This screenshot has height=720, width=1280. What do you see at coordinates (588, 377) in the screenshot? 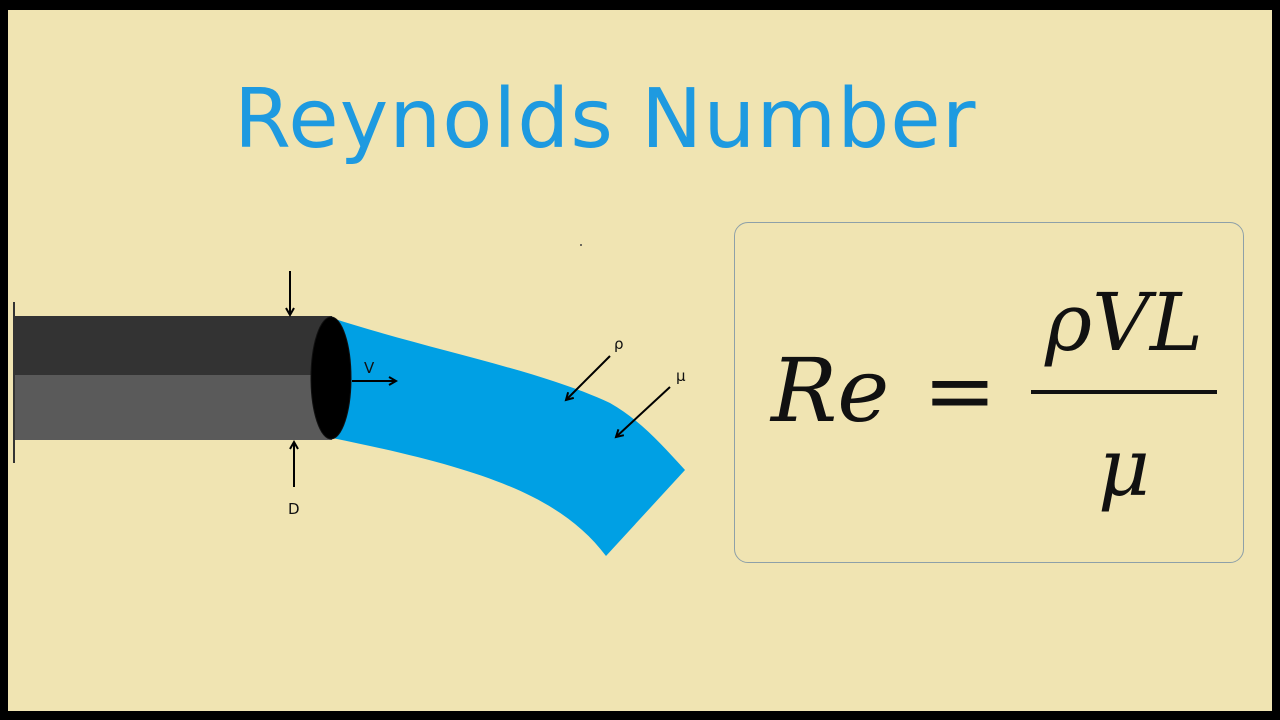
I see `density-arrow` at bounding box center [588, 377].